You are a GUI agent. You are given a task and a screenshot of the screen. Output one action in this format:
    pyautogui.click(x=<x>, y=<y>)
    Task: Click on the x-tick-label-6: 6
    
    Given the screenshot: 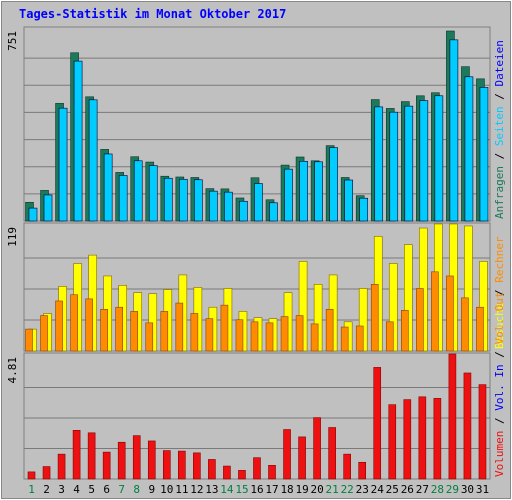 What is the action you would take?
    pyautogui.click(x=106, y=489)
    